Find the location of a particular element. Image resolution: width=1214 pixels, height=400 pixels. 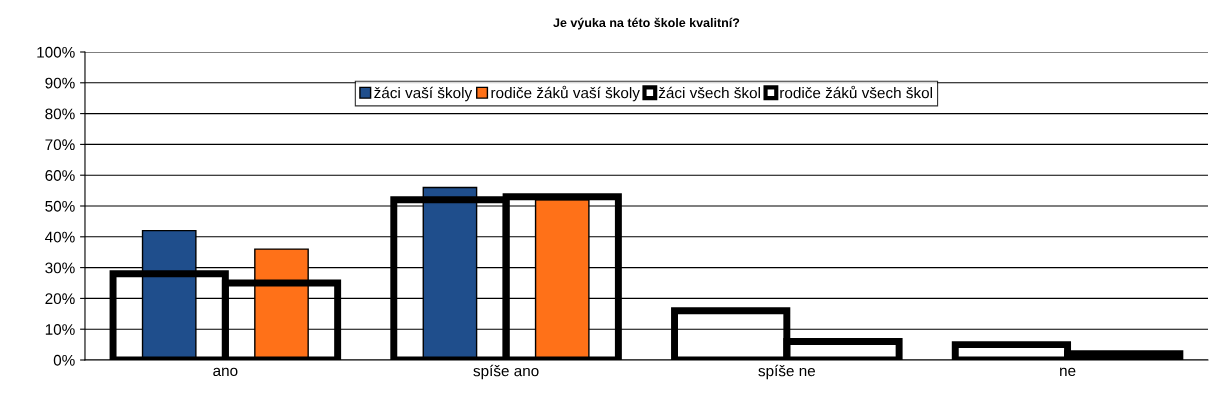

x-tick-label: ne is located at coordinates (1068, 372).